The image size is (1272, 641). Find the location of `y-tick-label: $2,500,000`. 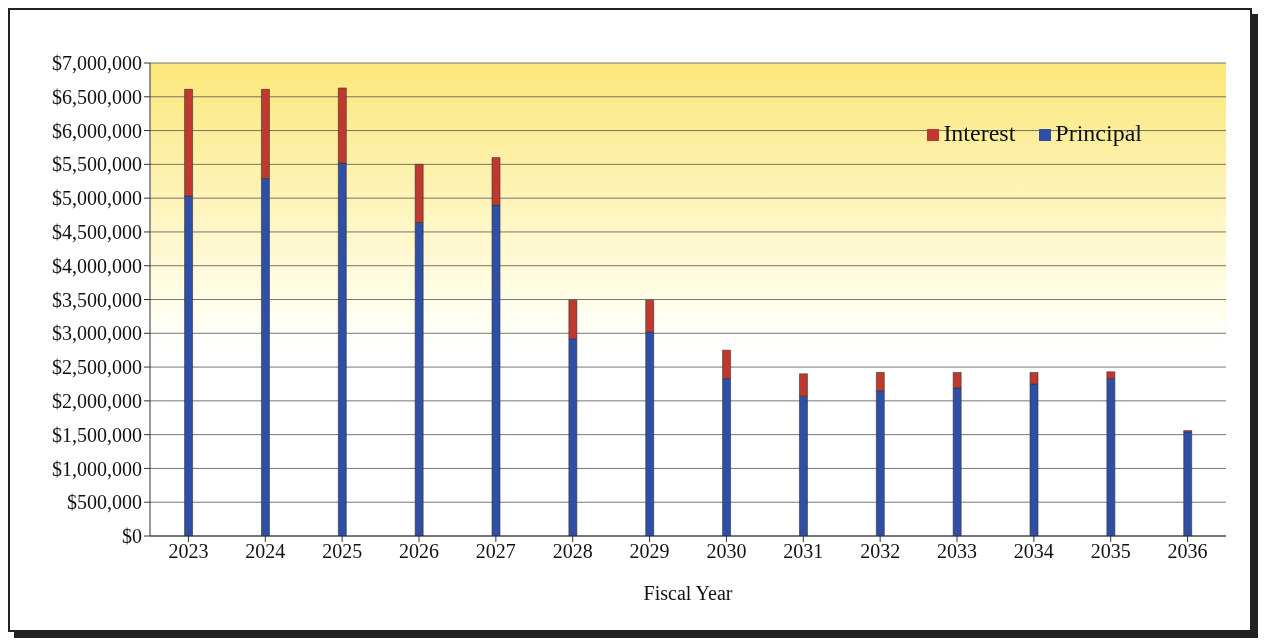

y-tick-label: $2,500,000 is located at coordinates (97, 367).